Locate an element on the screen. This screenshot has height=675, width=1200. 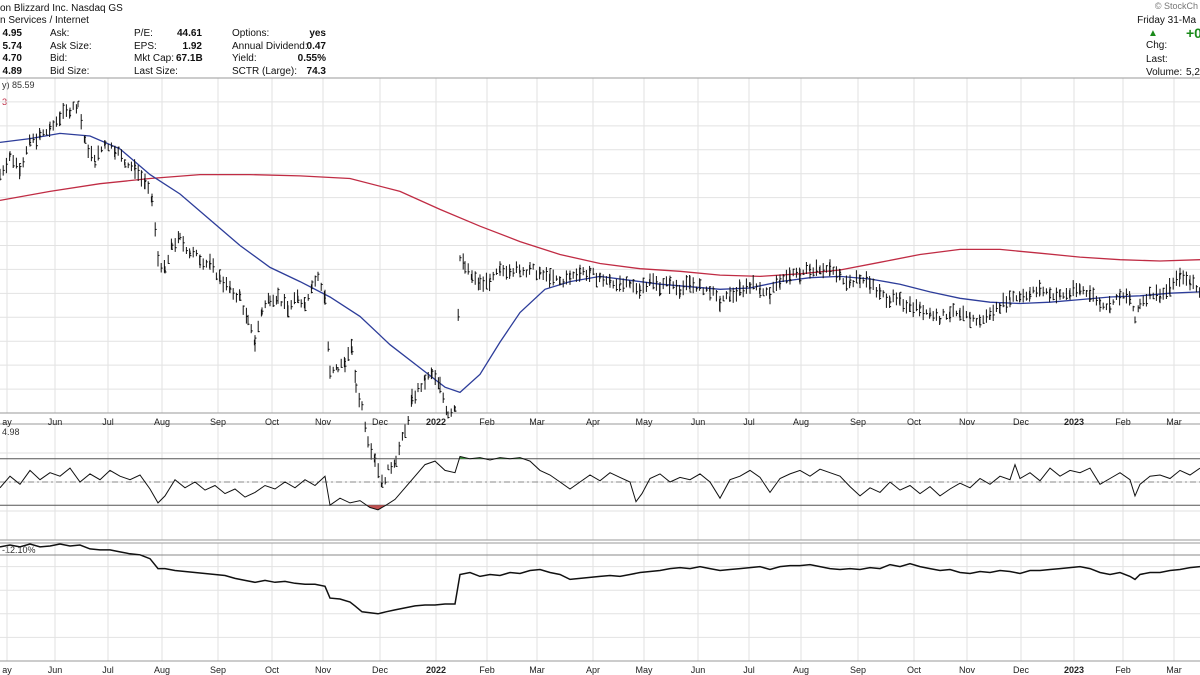
rsi-panel-title: 4.98 is located at coordinates (11, 432).